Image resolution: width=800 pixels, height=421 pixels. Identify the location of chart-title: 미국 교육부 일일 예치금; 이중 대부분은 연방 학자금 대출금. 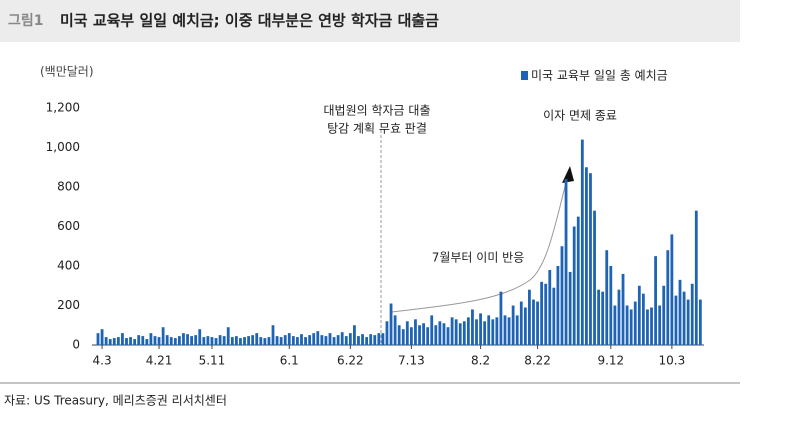
(249, 21).